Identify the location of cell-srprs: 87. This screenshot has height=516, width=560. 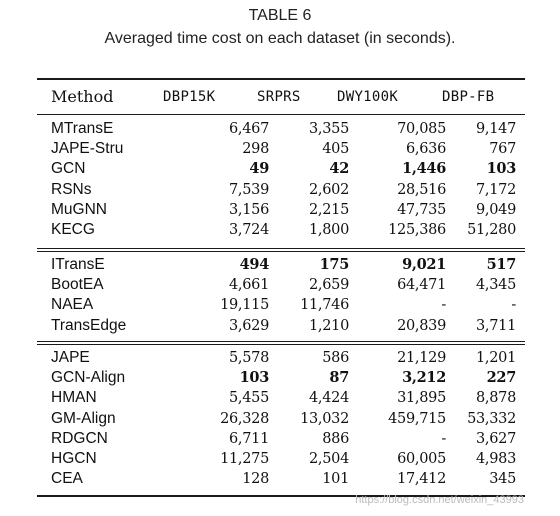
(339, 378).